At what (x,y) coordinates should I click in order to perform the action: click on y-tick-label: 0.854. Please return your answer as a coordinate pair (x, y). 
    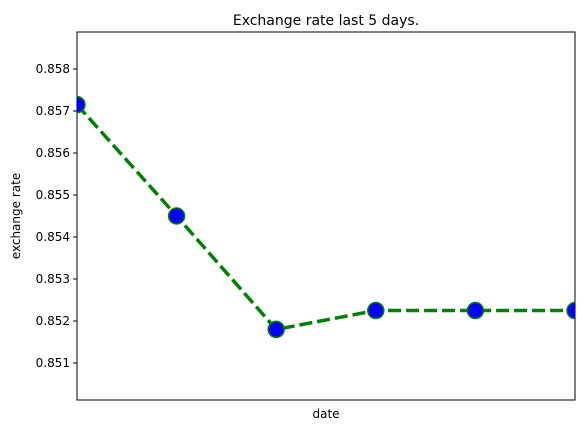
    Looking at the image, I should click on (53, 237).